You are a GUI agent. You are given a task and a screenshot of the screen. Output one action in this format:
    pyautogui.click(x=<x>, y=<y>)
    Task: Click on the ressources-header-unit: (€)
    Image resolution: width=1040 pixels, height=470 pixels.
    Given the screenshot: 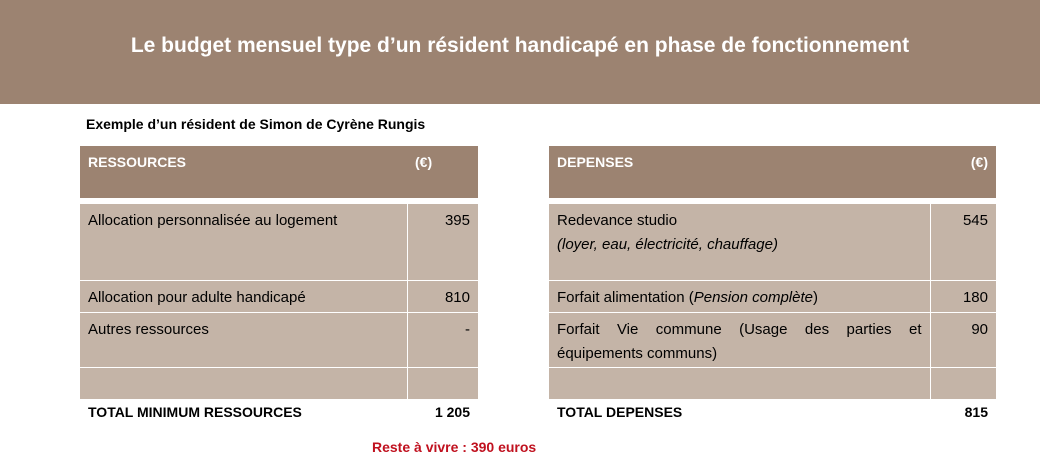 What is the action you would take?
    pyautogui.click(x=424, y=162)
    